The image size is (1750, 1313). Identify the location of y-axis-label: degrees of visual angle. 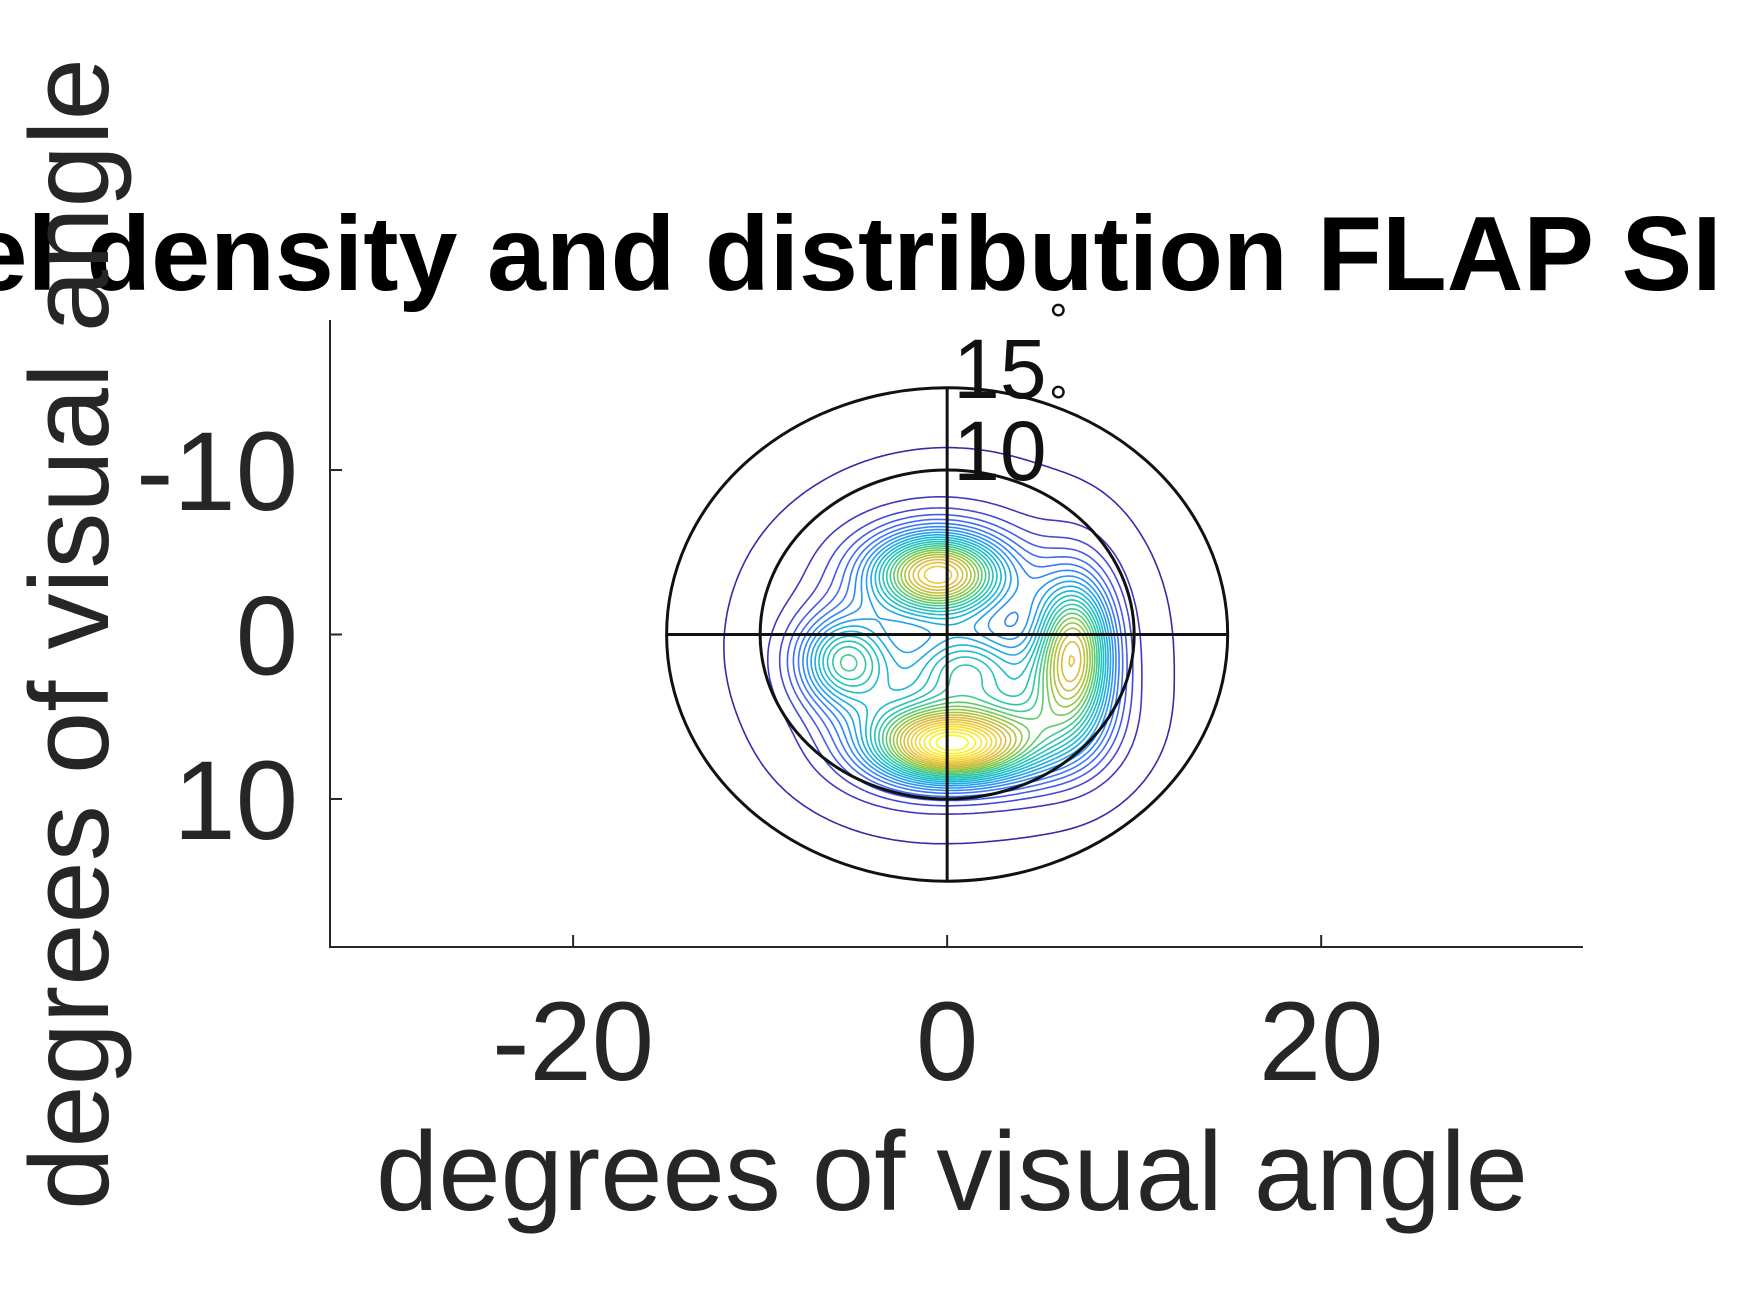
(69, 634).